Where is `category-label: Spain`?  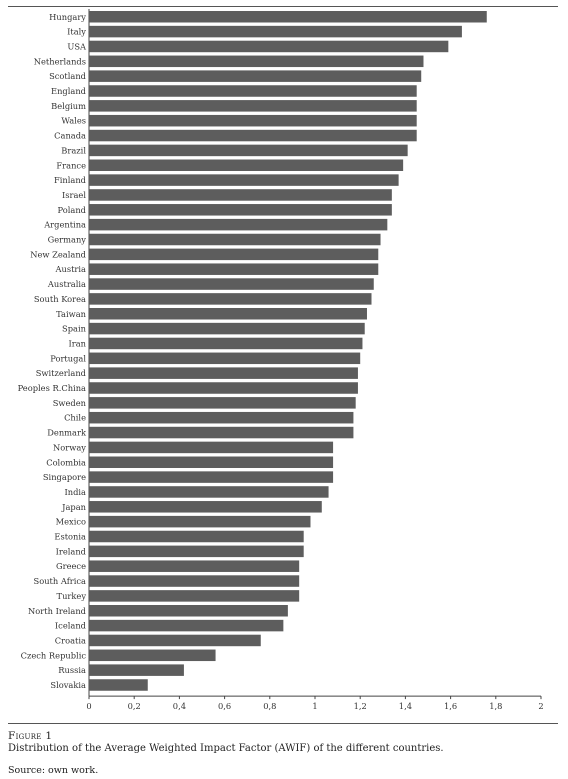
category-label: Spain is located at coordinates (74, 329).